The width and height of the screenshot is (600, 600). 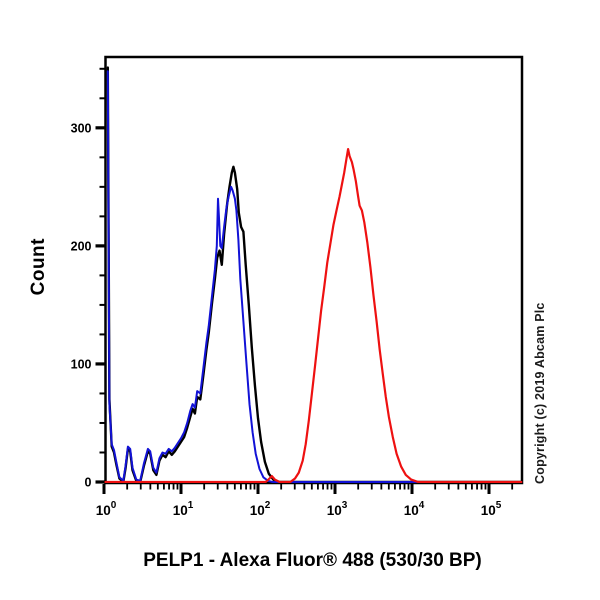 What do you see at coordinates (38, 267) in the screenshot?
I see `y-axis-label: Count` at bounding box center [38, 267].